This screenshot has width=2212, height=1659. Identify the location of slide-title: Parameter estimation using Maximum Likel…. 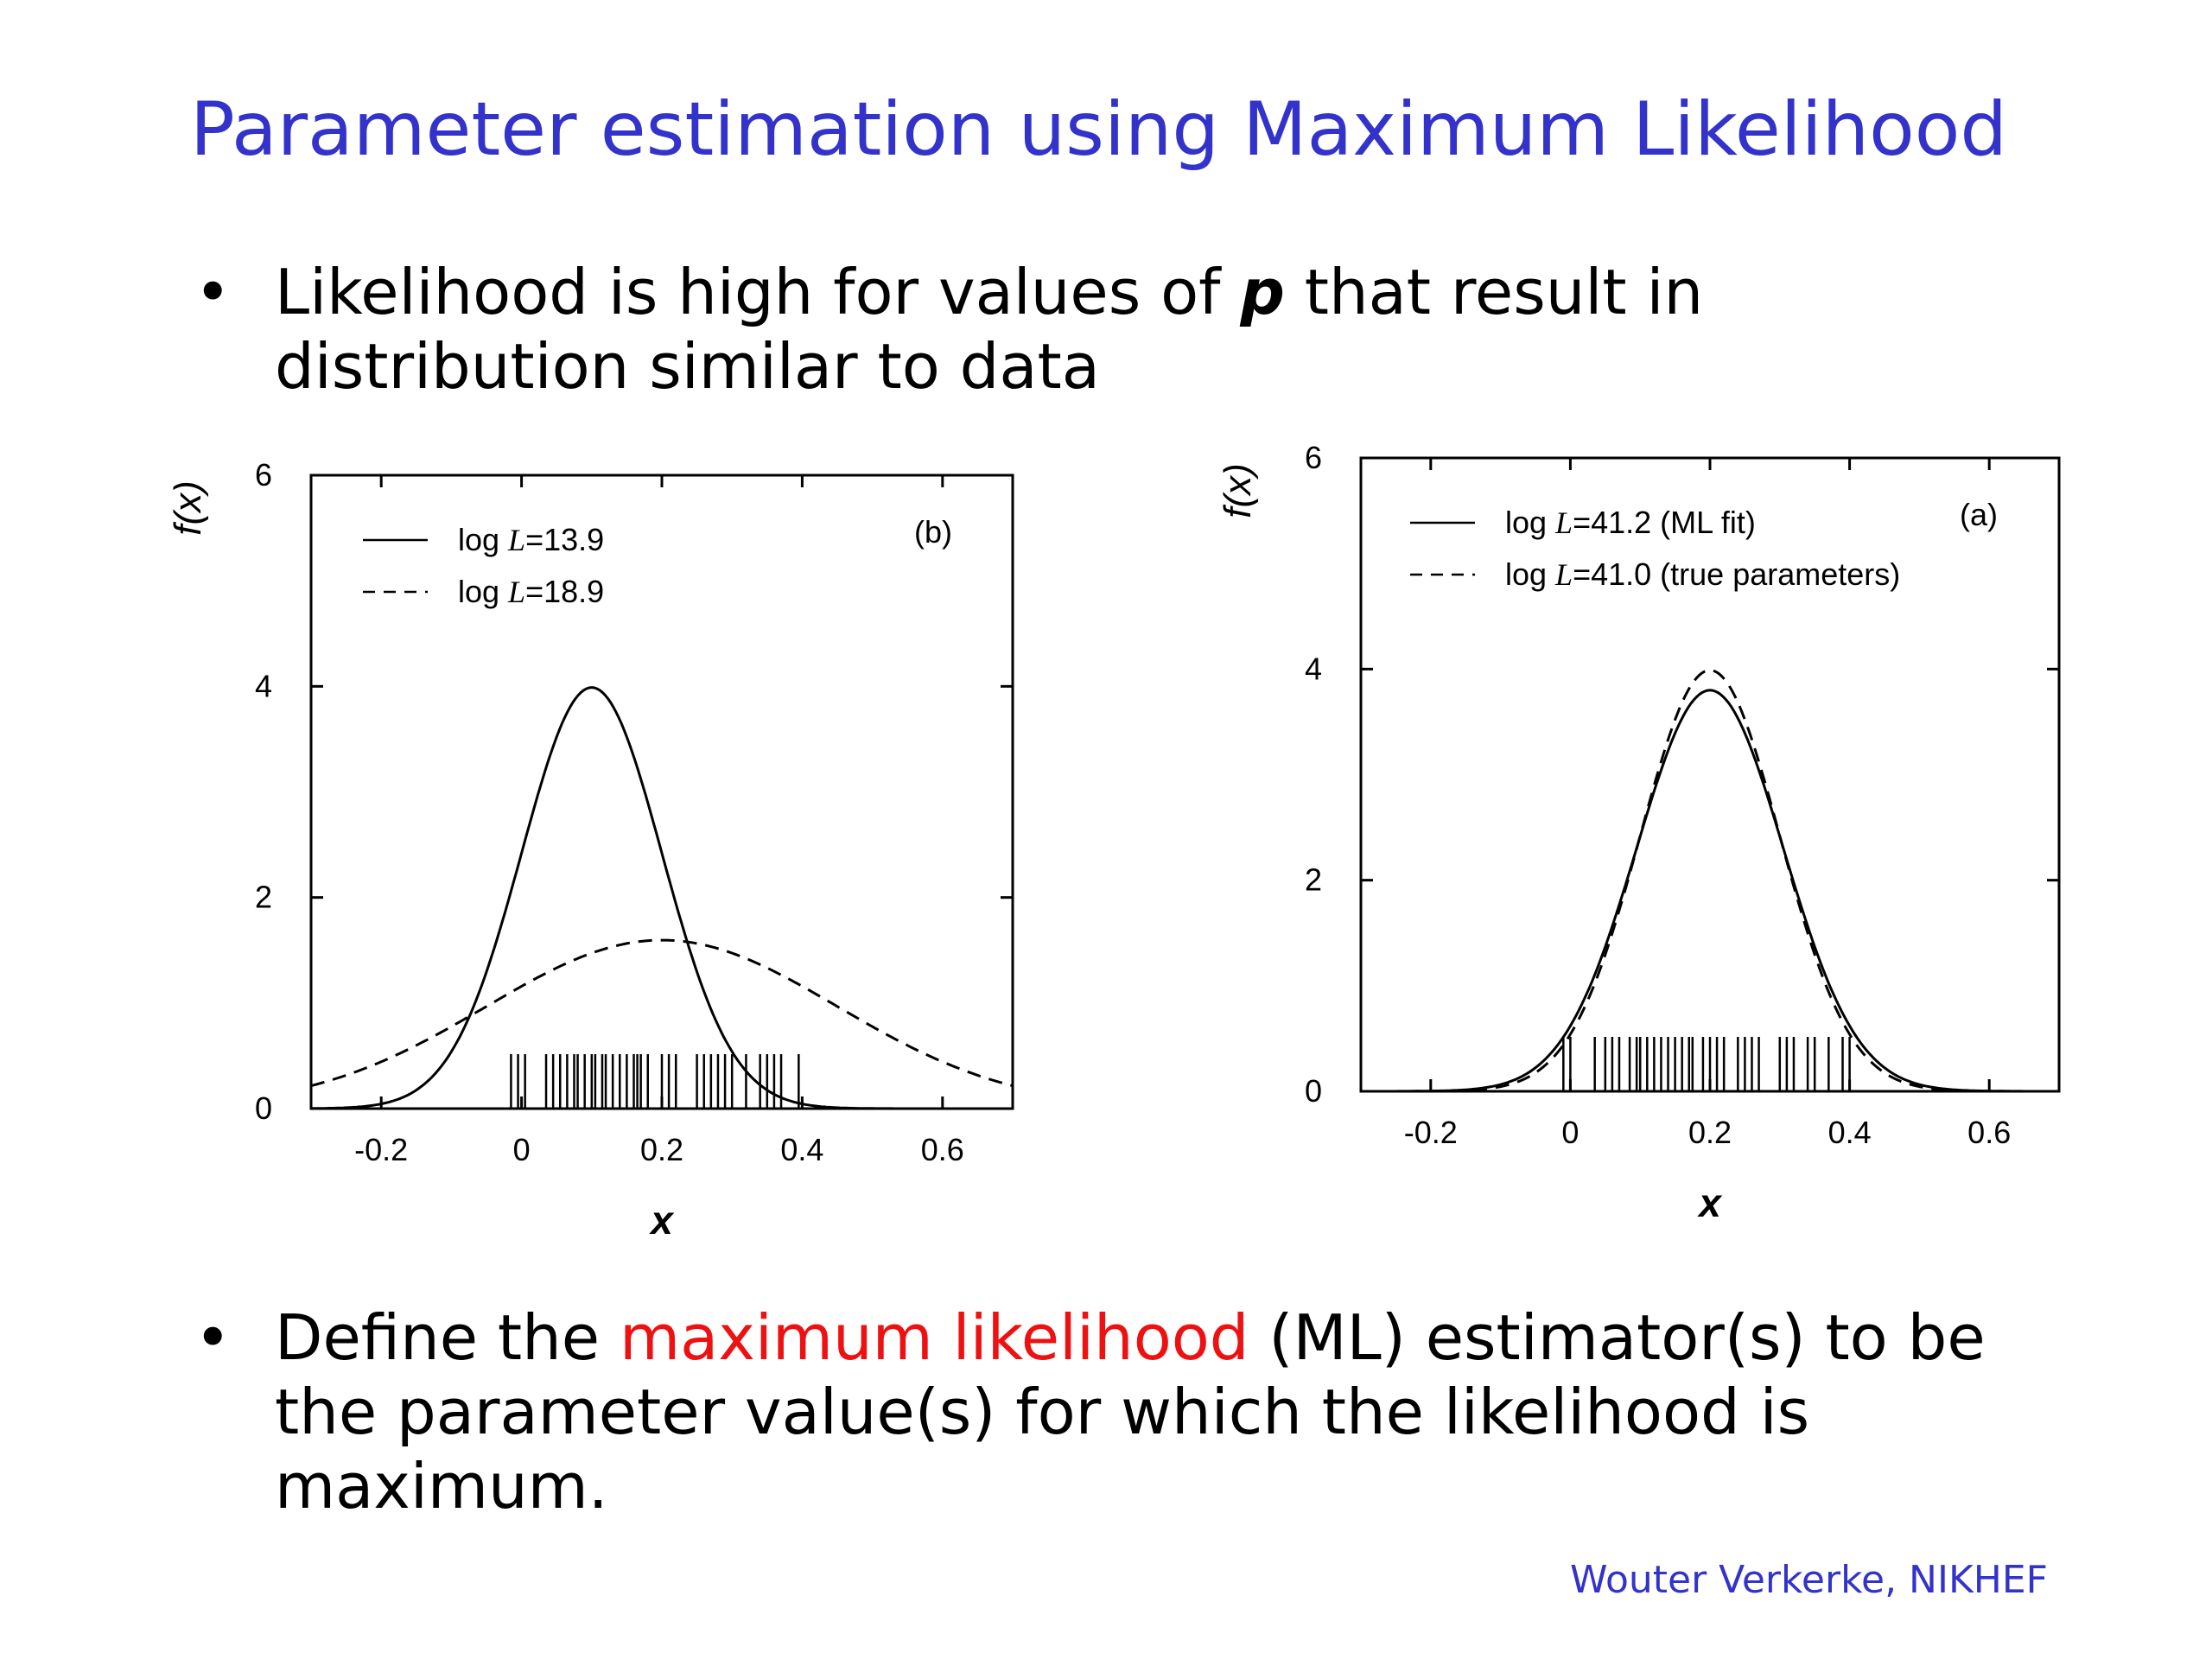
(1098, 129).